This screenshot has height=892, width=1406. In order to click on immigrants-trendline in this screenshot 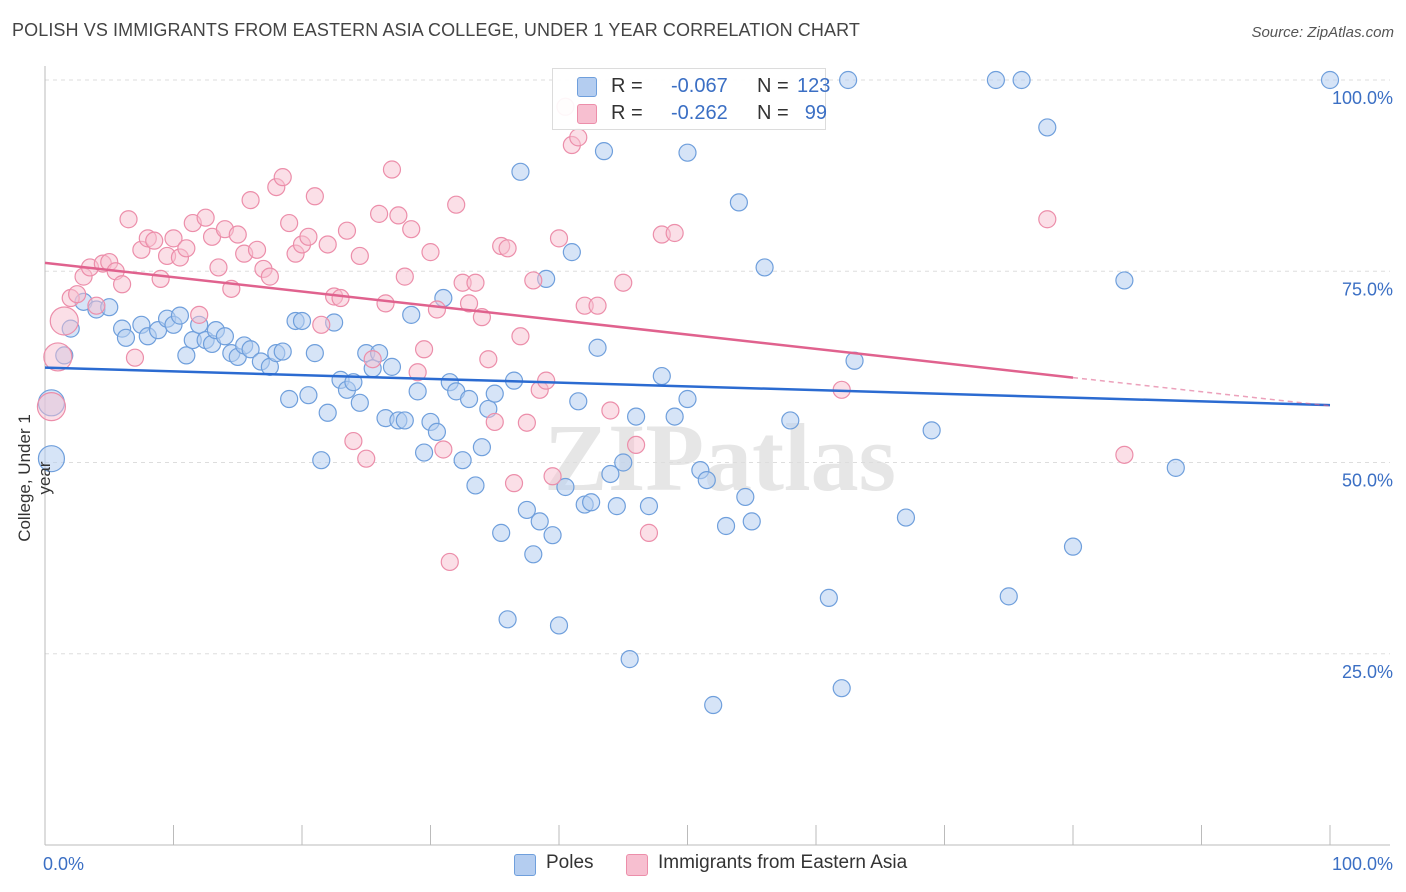, I will do `click(559, 320)`.